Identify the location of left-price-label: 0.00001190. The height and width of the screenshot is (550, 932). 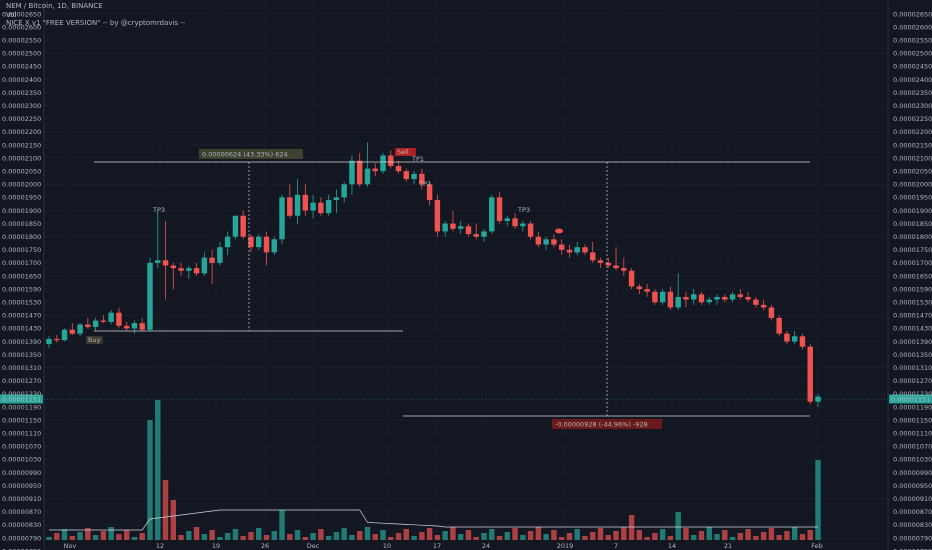
(21, 407).